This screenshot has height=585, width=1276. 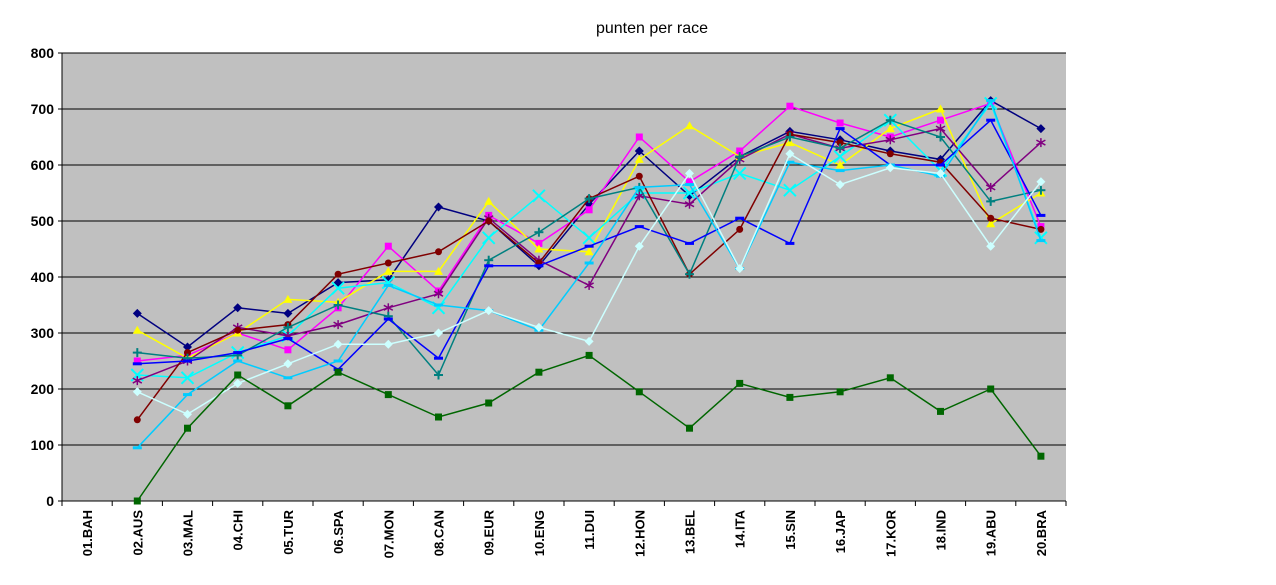 I want to click on x-tick-label-18.IND: 18.IND, so click(x=941, y=530).